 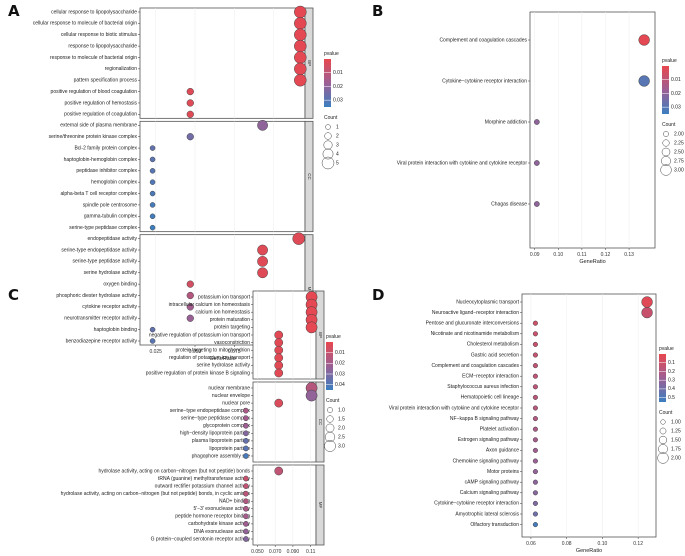 What do you see at coordinates (341, 446) in the screenshot?
I see `legend-size-label: 3.0` at bounding box center [341, 446].